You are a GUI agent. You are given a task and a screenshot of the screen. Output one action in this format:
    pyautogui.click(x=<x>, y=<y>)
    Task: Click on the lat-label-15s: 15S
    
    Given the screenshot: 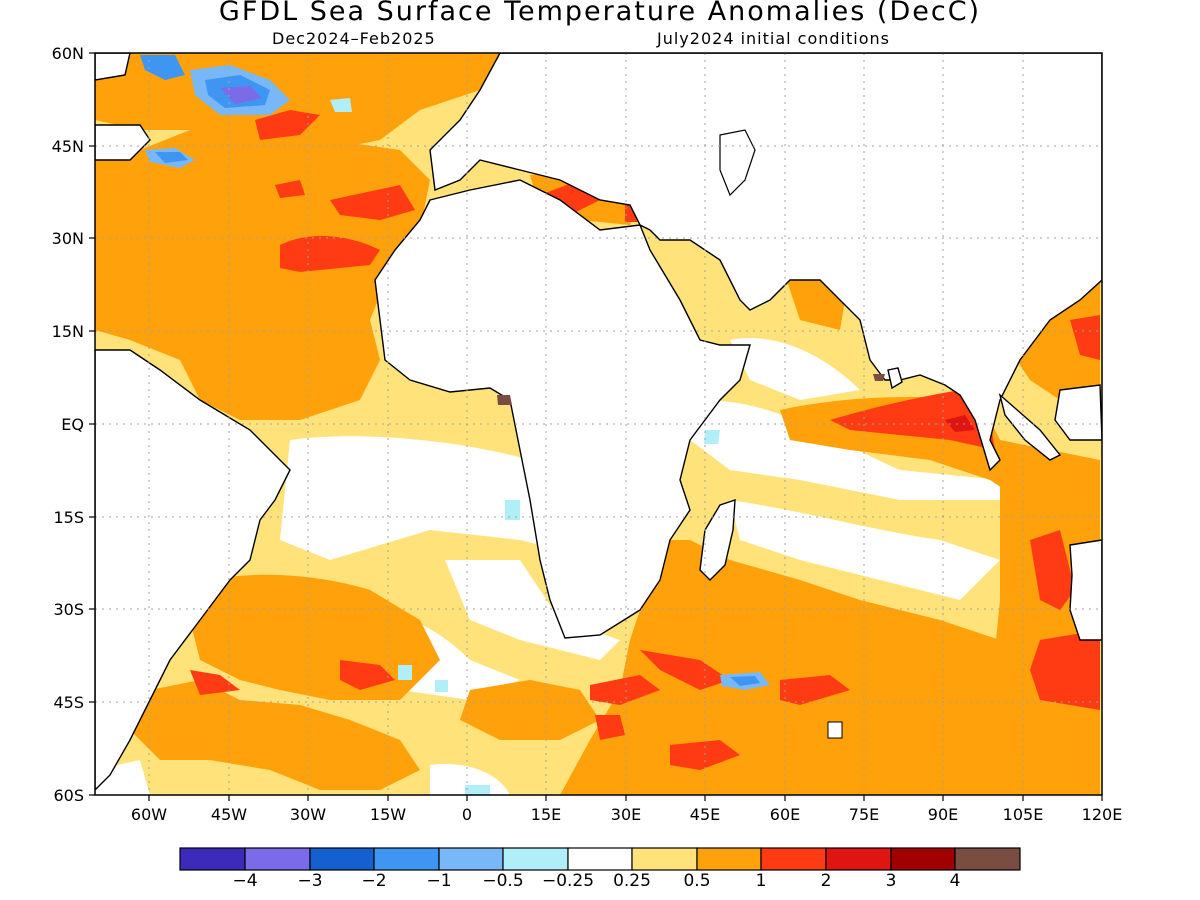 What is the action you would take?
    pyautogui.click(x=68, y=517)
    